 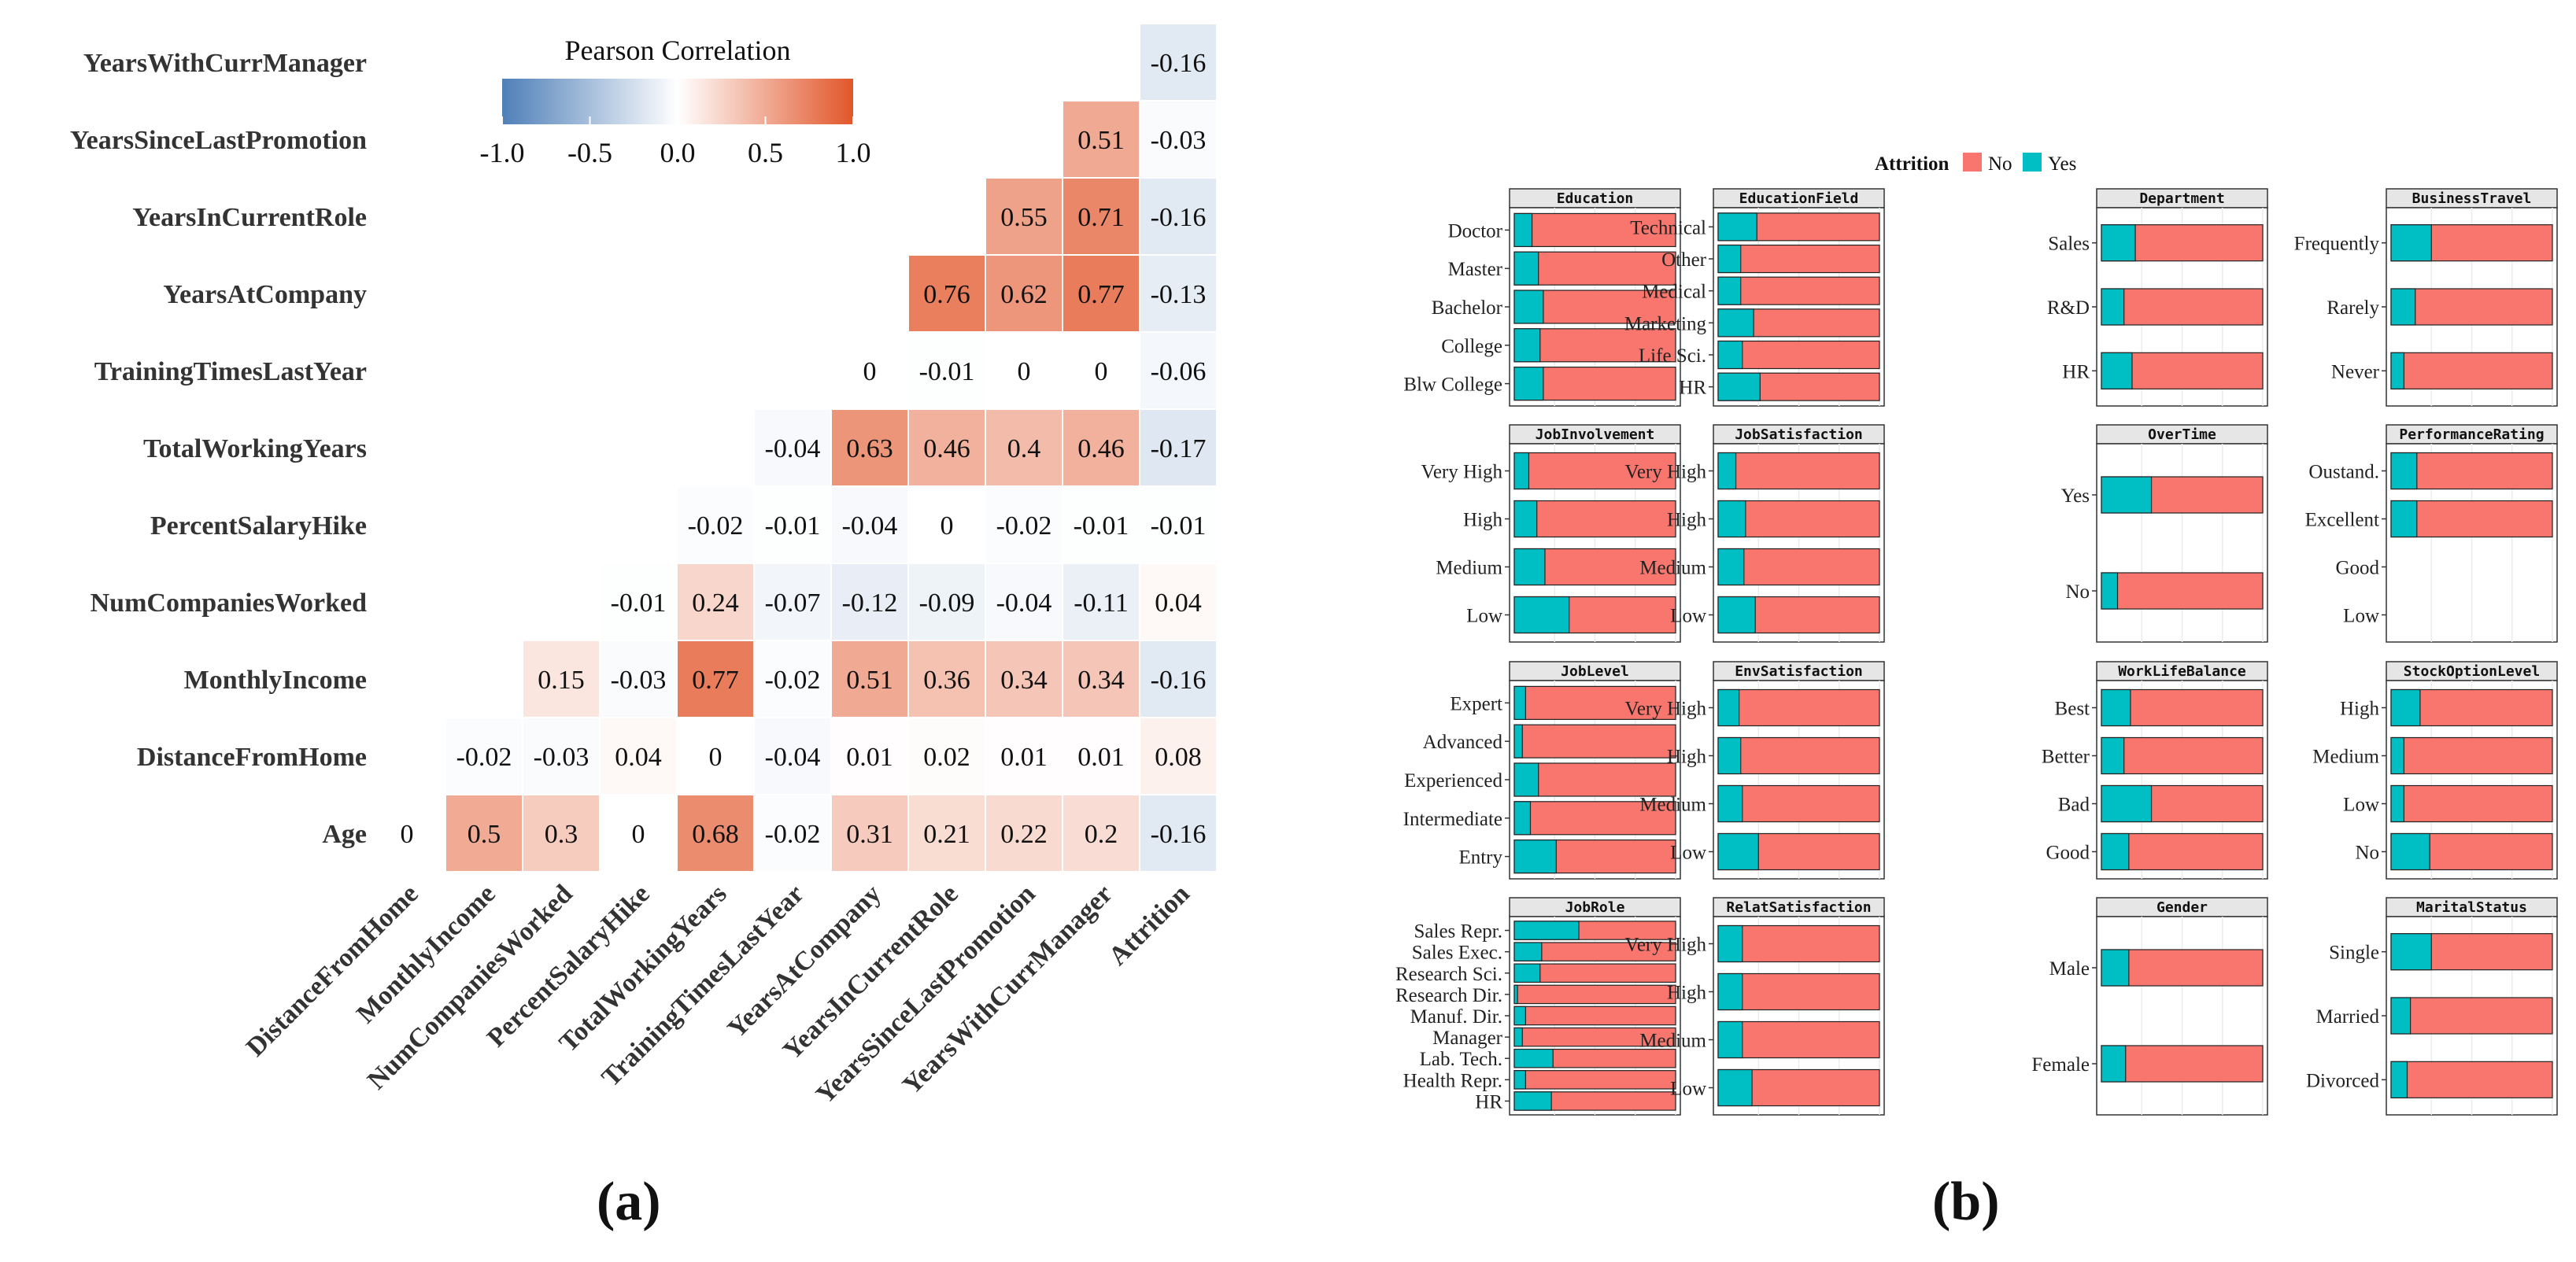 What do you see at coordinates (1595, 199) in the screenshot?
I see `facet-title: Education` at bounding box center [1595, 199].